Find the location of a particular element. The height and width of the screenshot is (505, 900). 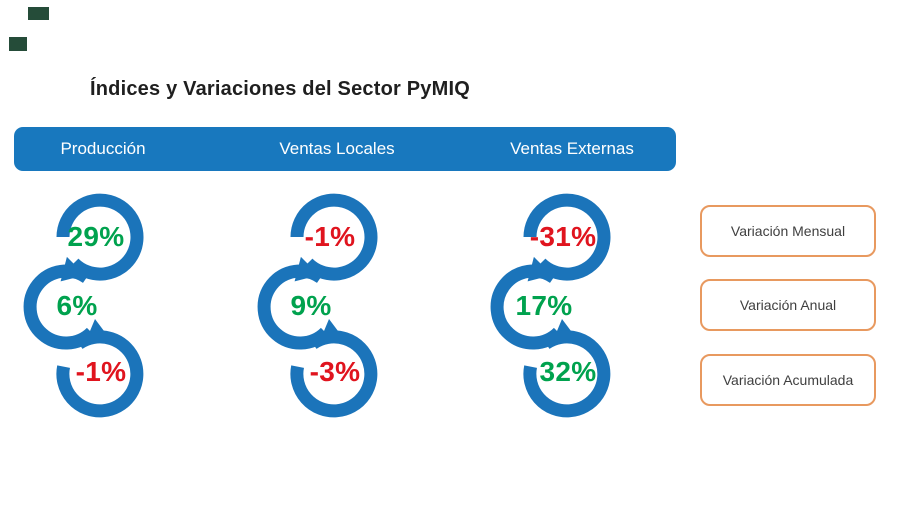

cycle-produccion: 29% 6% -1% is located at coordinates (100, 310).